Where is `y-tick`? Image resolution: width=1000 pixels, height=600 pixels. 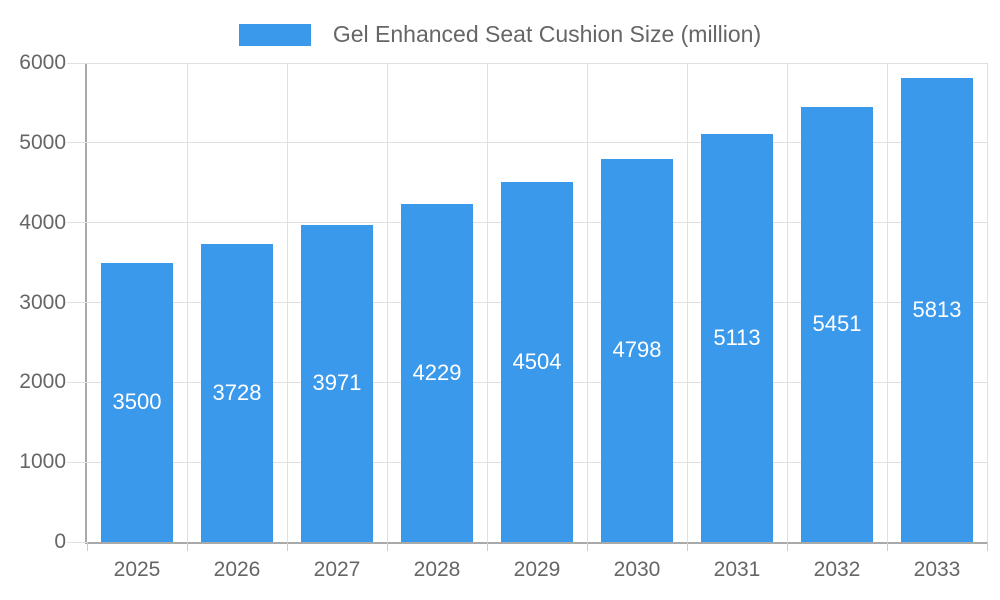 y-tick is located at coordinates (77, 542).